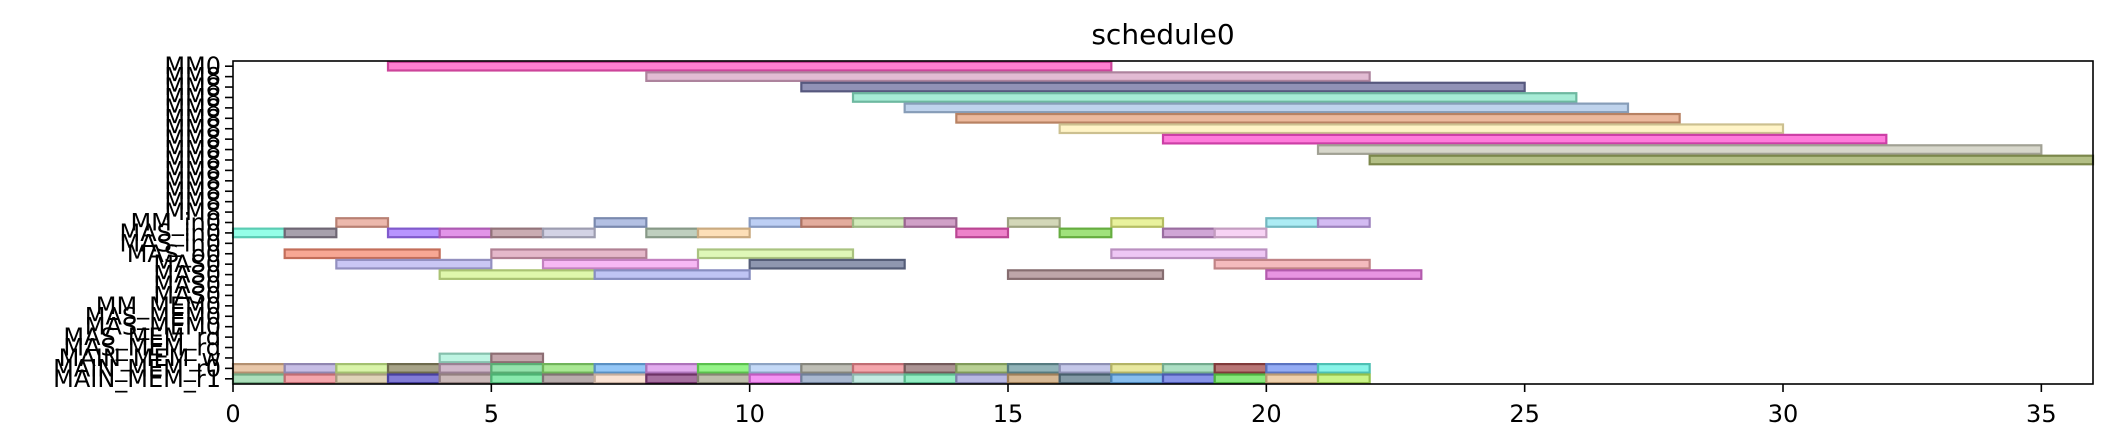 The height and width of the screenshot is (438, 2113). I want to click on x-ticks: 0 5 10 15 20 25 30 35, so click(1141, 406).